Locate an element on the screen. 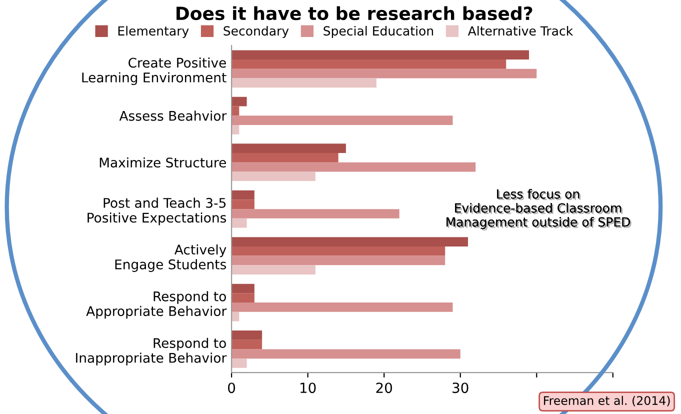  x-tick-label: 0 is located at coordinates (232, 388).